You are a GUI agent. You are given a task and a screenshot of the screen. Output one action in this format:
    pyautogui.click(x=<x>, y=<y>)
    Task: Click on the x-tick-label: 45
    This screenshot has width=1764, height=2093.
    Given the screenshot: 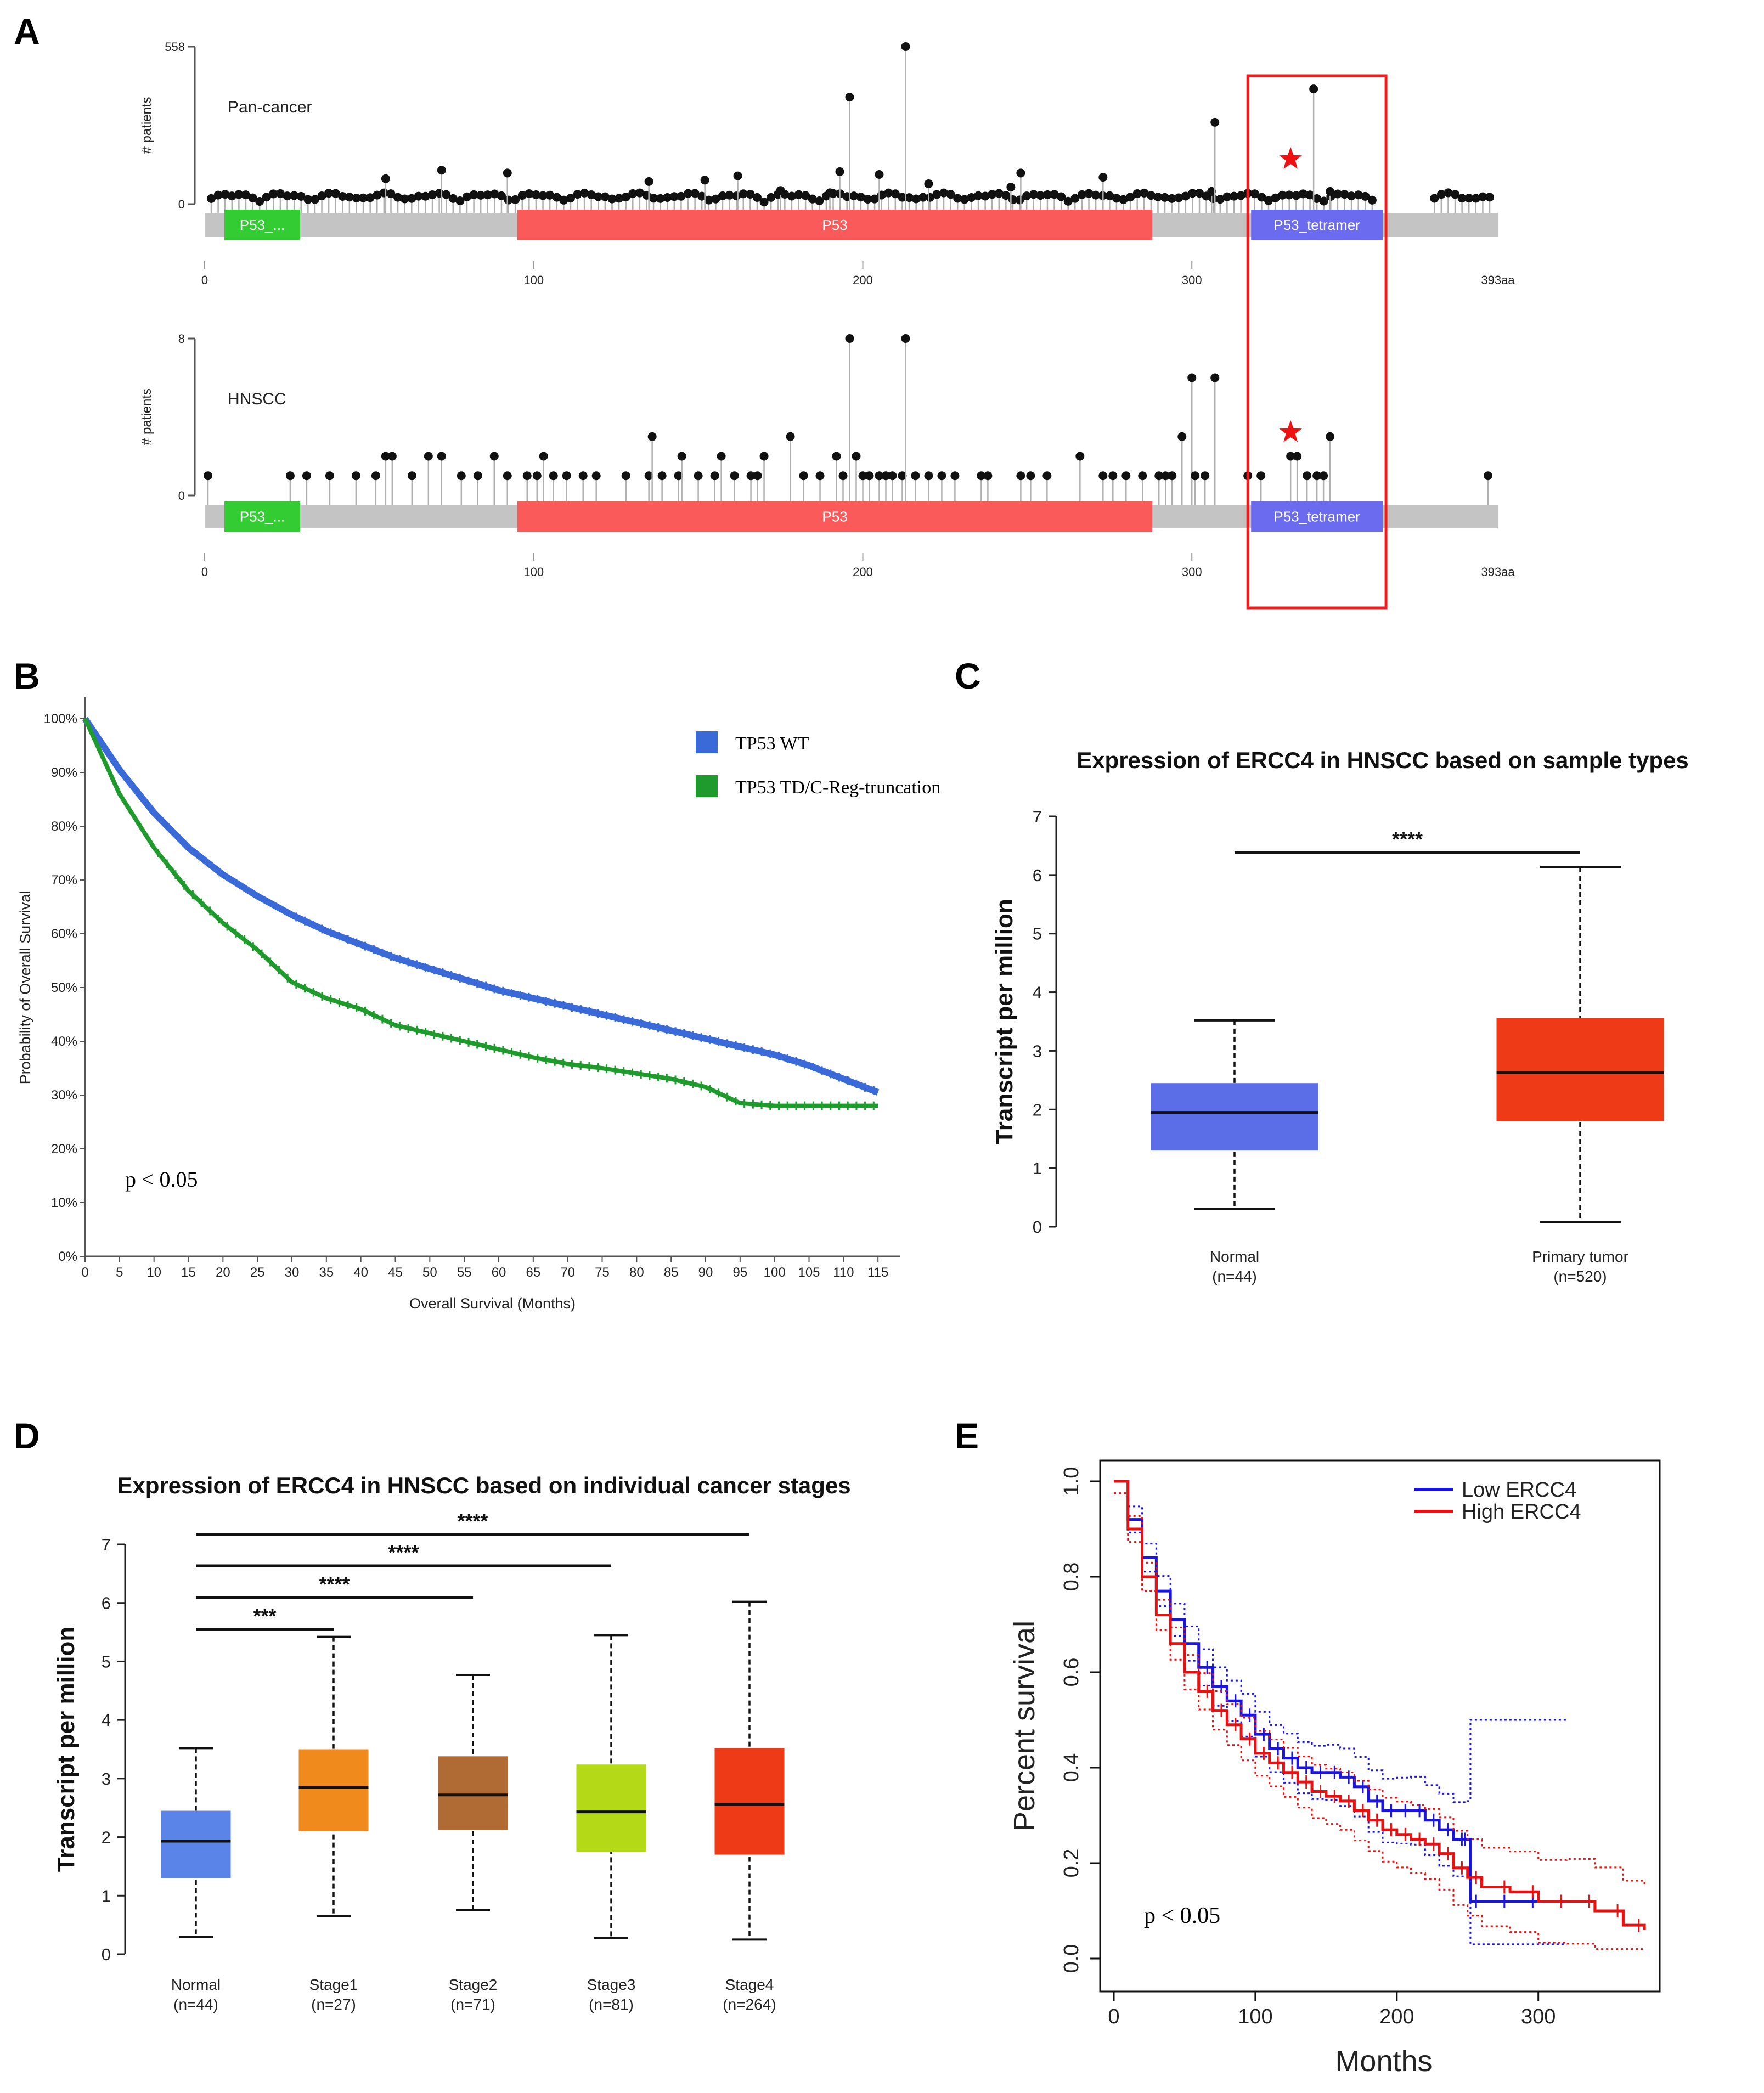 What is the action you would take?
    pyautogui.click(x=395, y=1272)
    